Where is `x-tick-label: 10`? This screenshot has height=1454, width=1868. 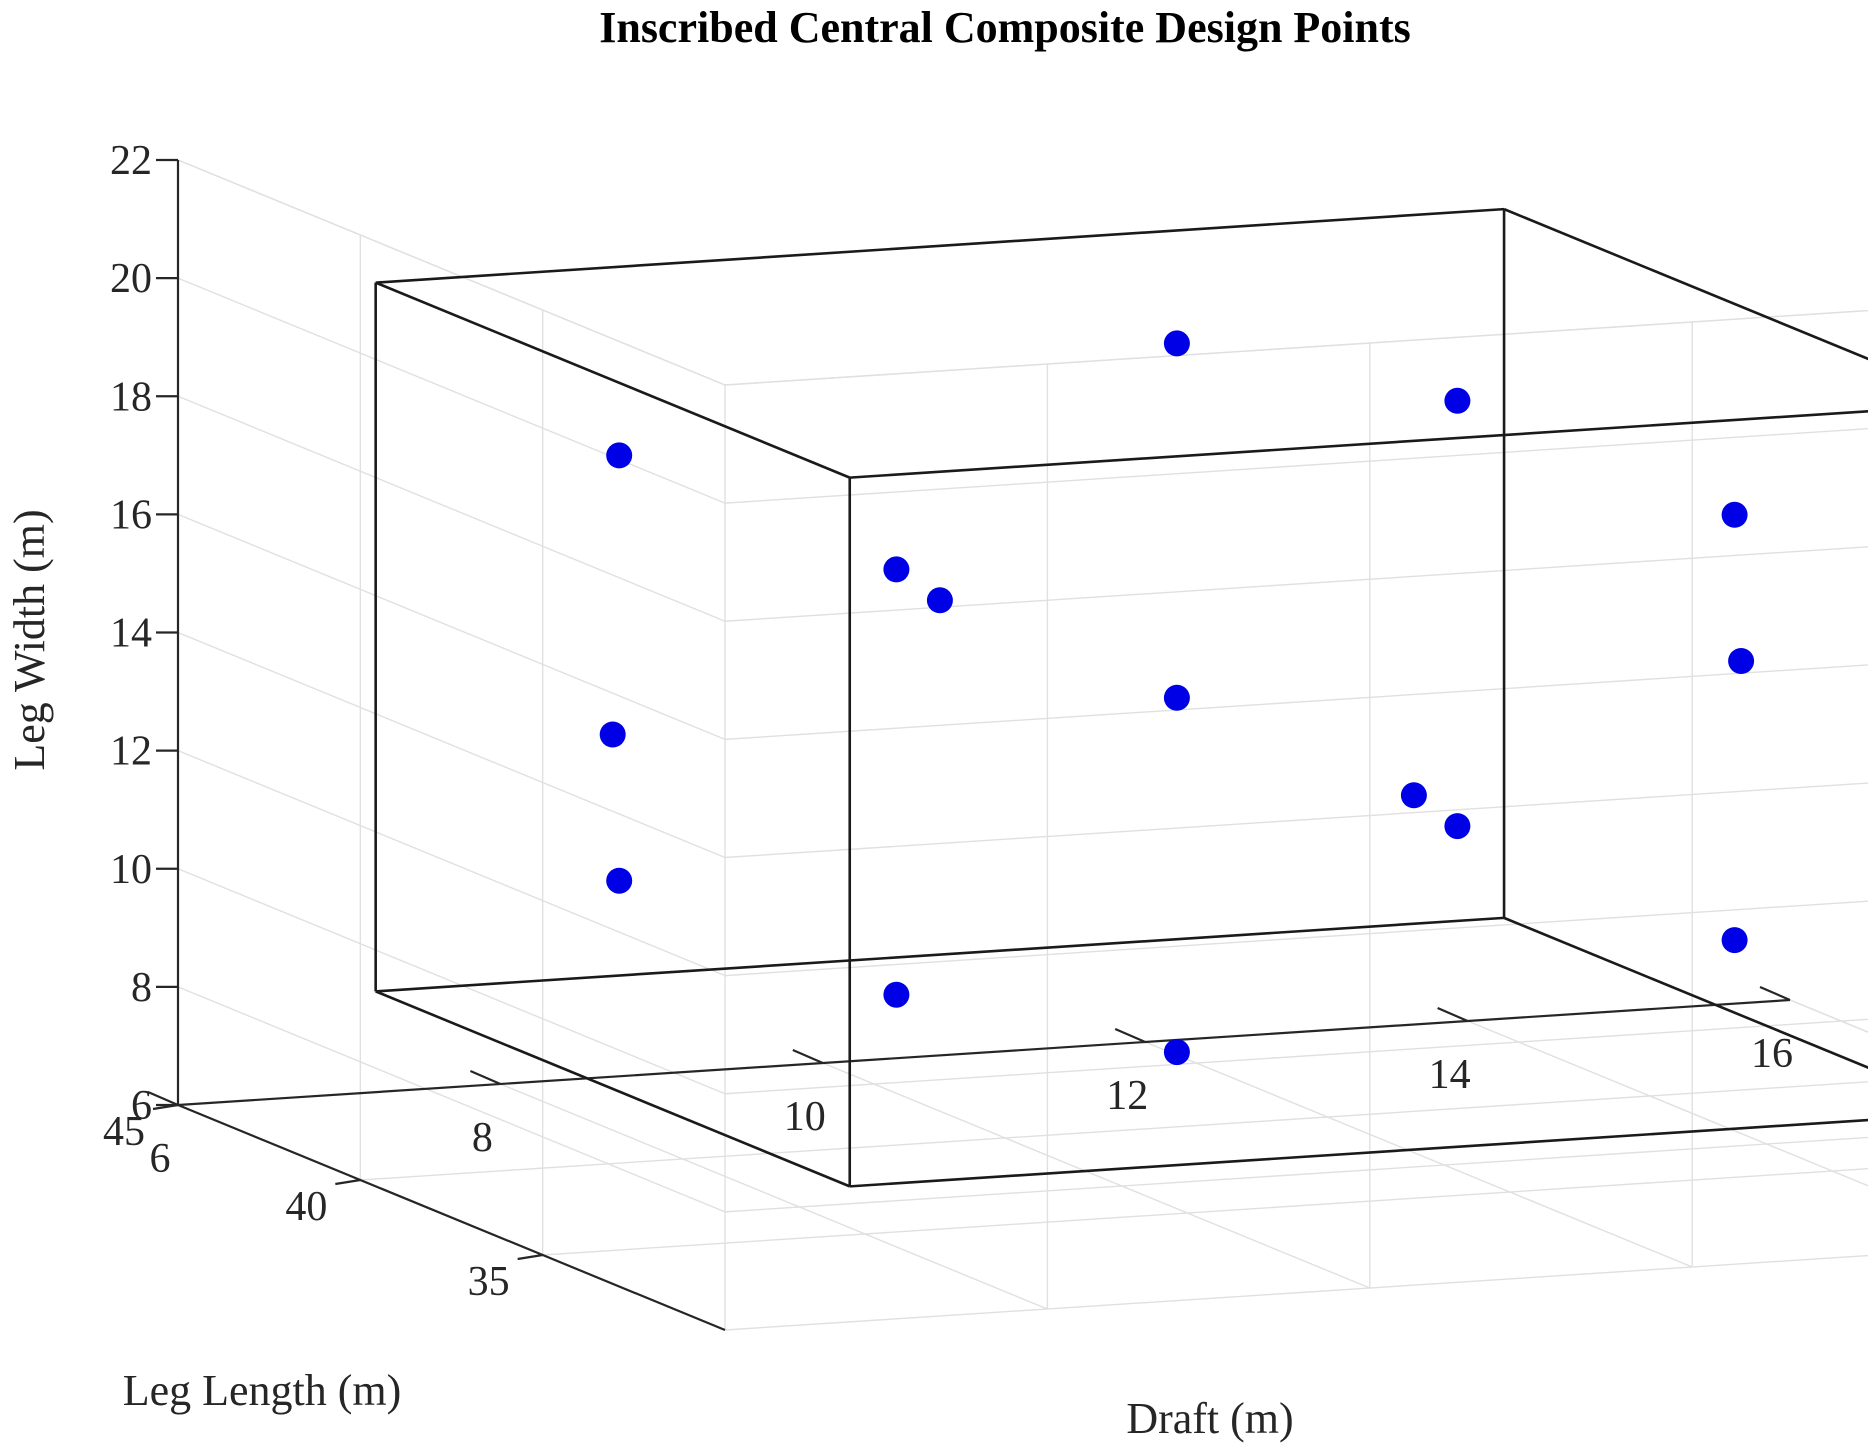
x-tick-label: 10 is located at coordinates (805, 1117).